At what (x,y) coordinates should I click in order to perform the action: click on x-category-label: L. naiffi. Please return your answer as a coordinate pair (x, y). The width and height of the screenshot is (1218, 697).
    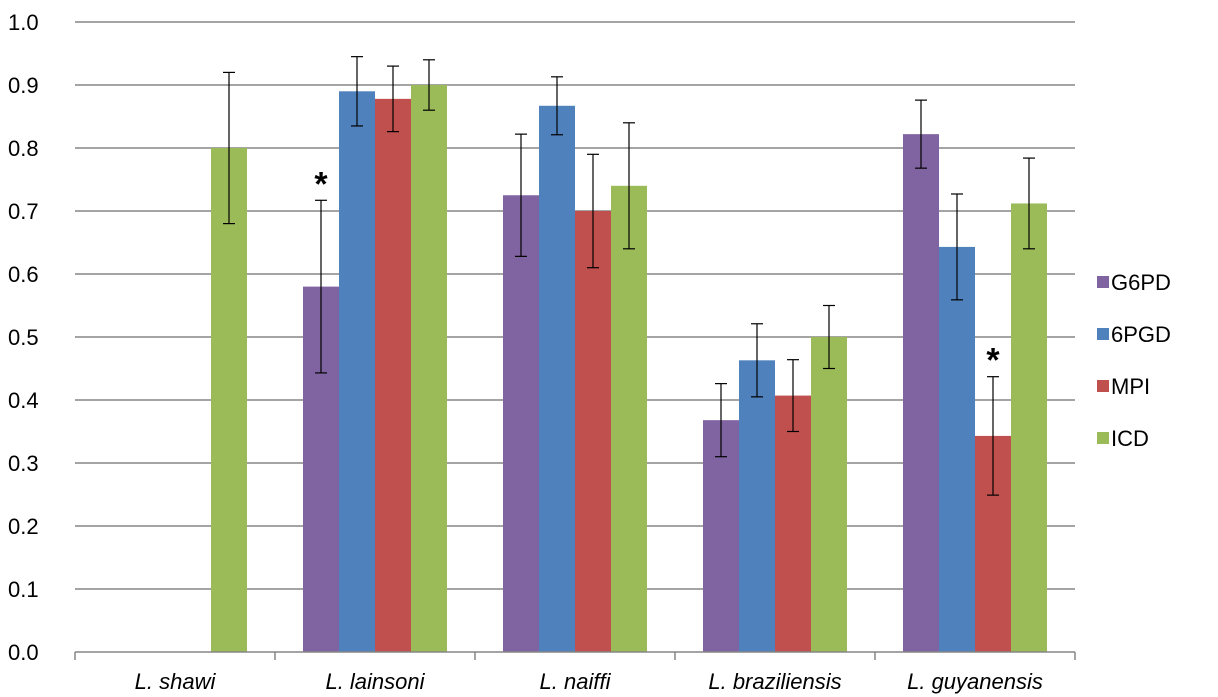
    Looking at the image, I should click on (576, 681).